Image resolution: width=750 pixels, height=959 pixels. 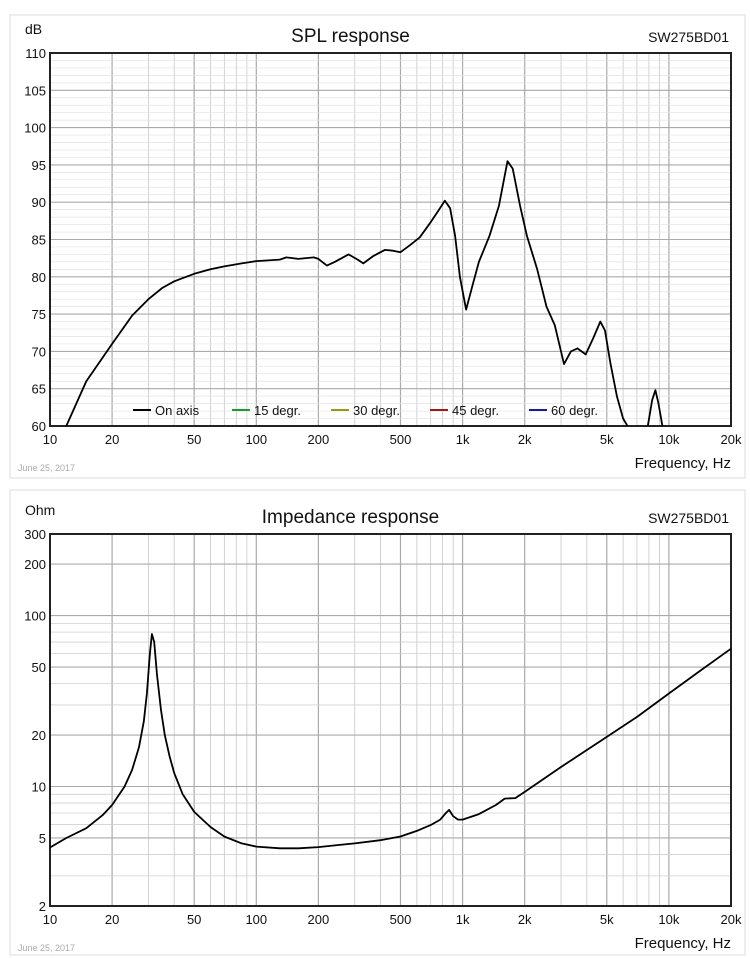 I want to click on legend-label: 60 degr., so click(x=574, y=410).